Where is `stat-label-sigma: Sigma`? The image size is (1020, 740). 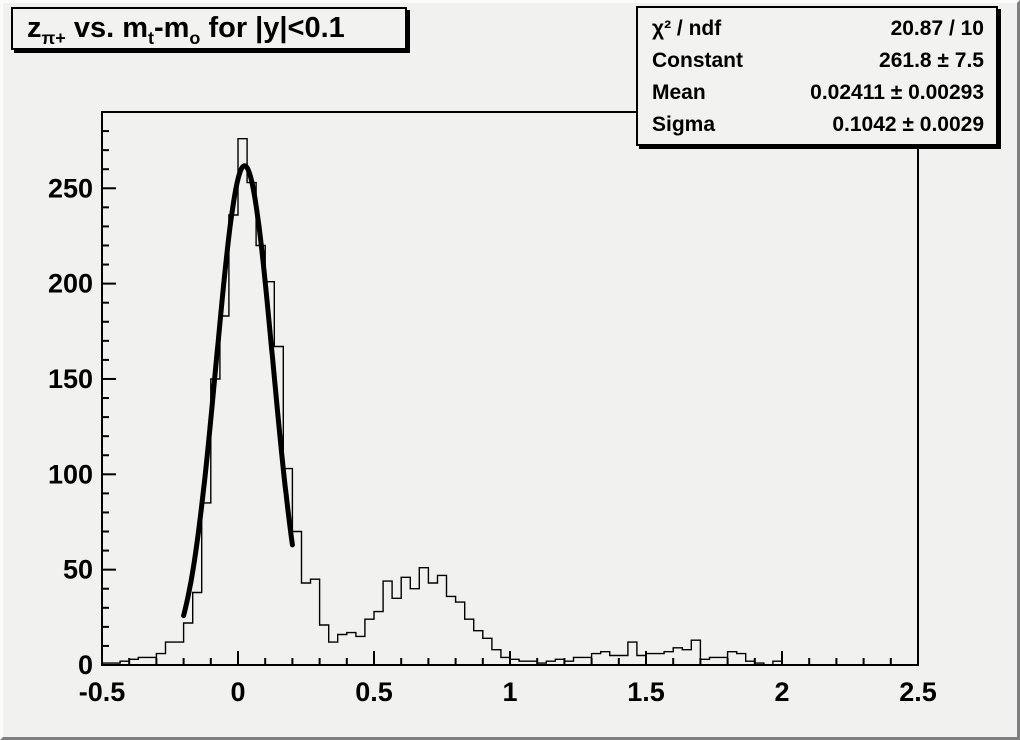 stat-label-sigma: Sigma is located at coordinates (684, 124).